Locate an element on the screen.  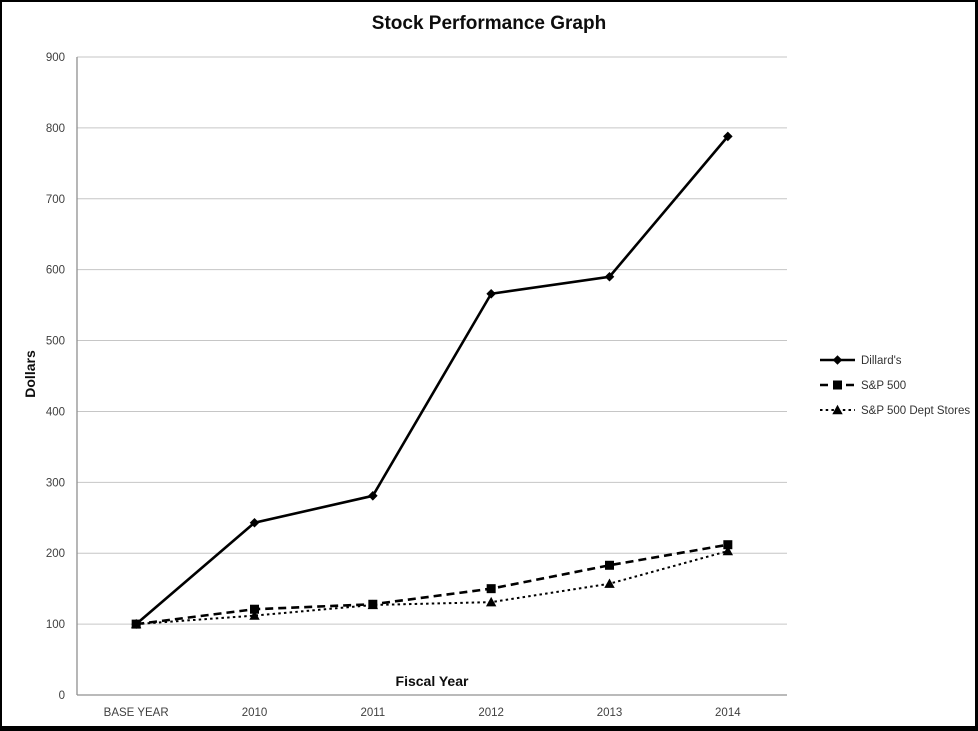
y-tick-label: 500 is located at coordinates (55, 342).